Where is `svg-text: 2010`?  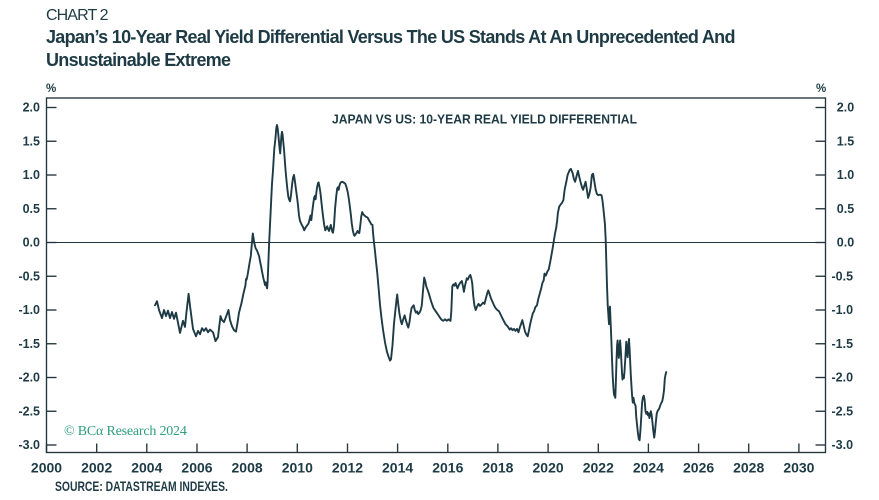
svg-text: 2010 is located at coordinates (297, 468).